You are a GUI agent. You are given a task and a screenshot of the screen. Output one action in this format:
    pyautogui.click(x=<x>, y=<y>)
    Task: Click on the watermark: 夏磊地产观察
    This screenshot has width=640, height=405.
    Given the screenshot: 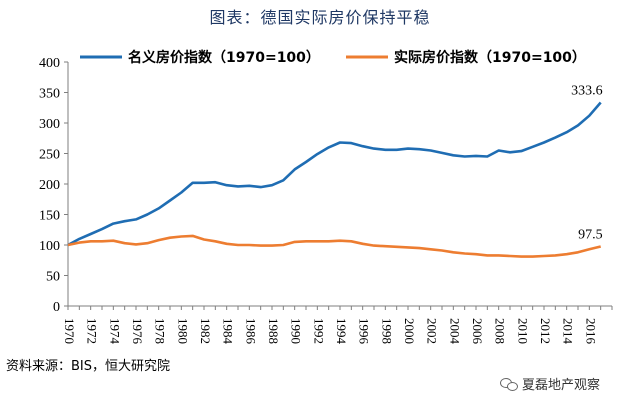 What is the action you would take?
    pyautogui.click(x=550, y=383)
    